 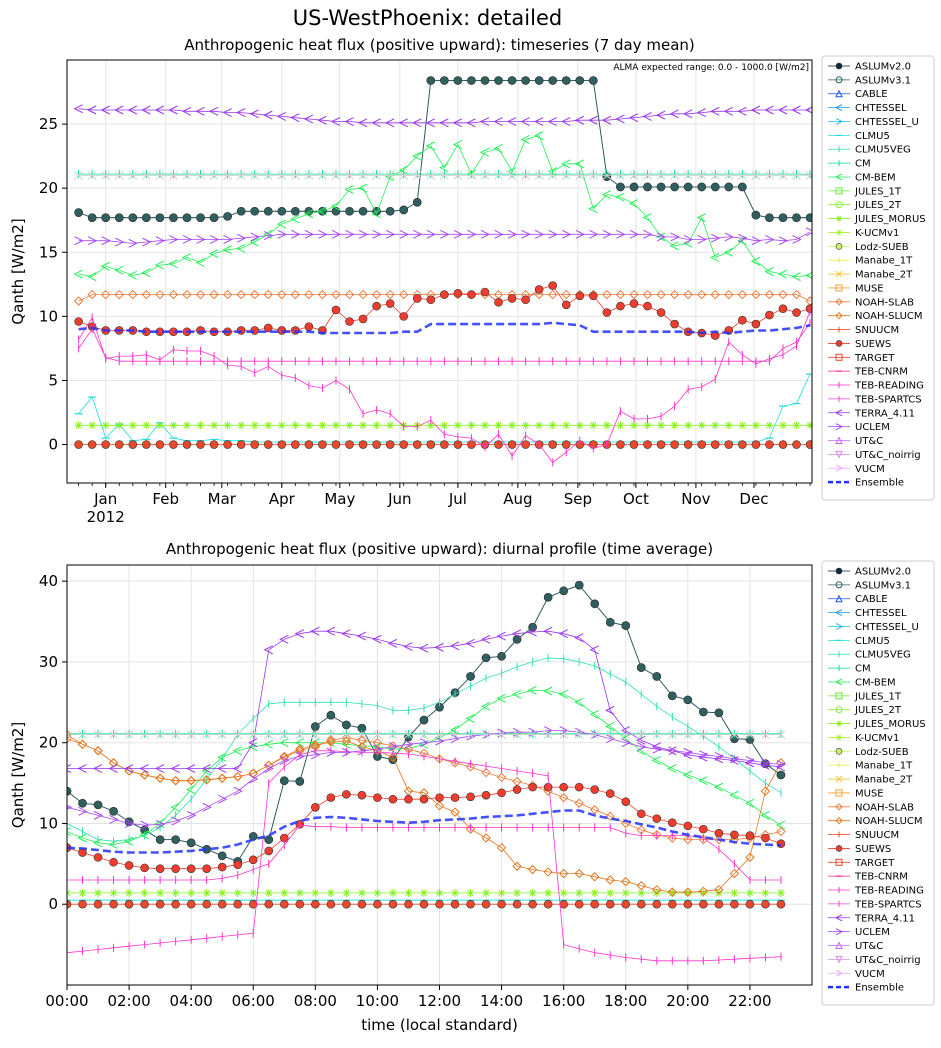 I want to click on y-axis-label: Qanth [W/m2], so click(x=18, y=271).